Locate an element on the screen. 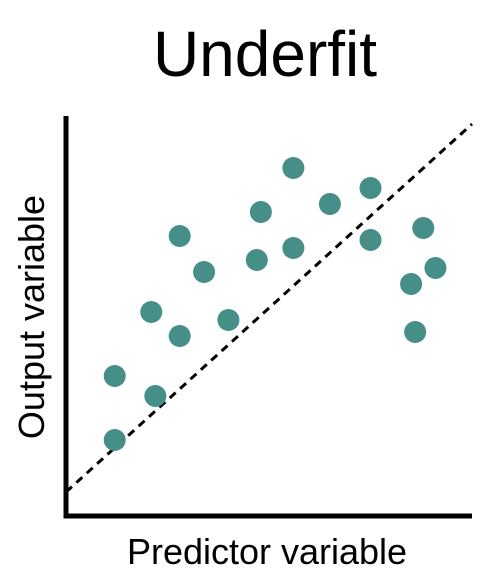 The height and width of the screenshot is (584, 486). chart-title: Underfit is located at coordinates (265, 54).